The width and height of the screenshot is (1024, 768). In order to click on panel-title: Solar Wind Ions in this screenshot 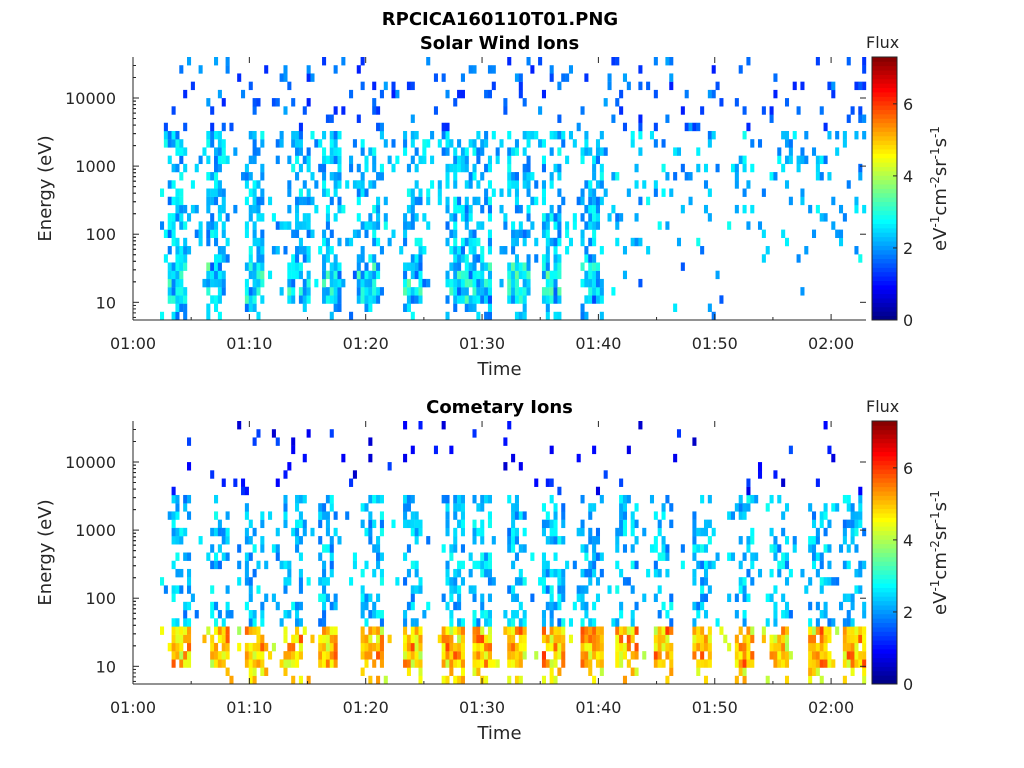, I will do `click(499, 43)`.